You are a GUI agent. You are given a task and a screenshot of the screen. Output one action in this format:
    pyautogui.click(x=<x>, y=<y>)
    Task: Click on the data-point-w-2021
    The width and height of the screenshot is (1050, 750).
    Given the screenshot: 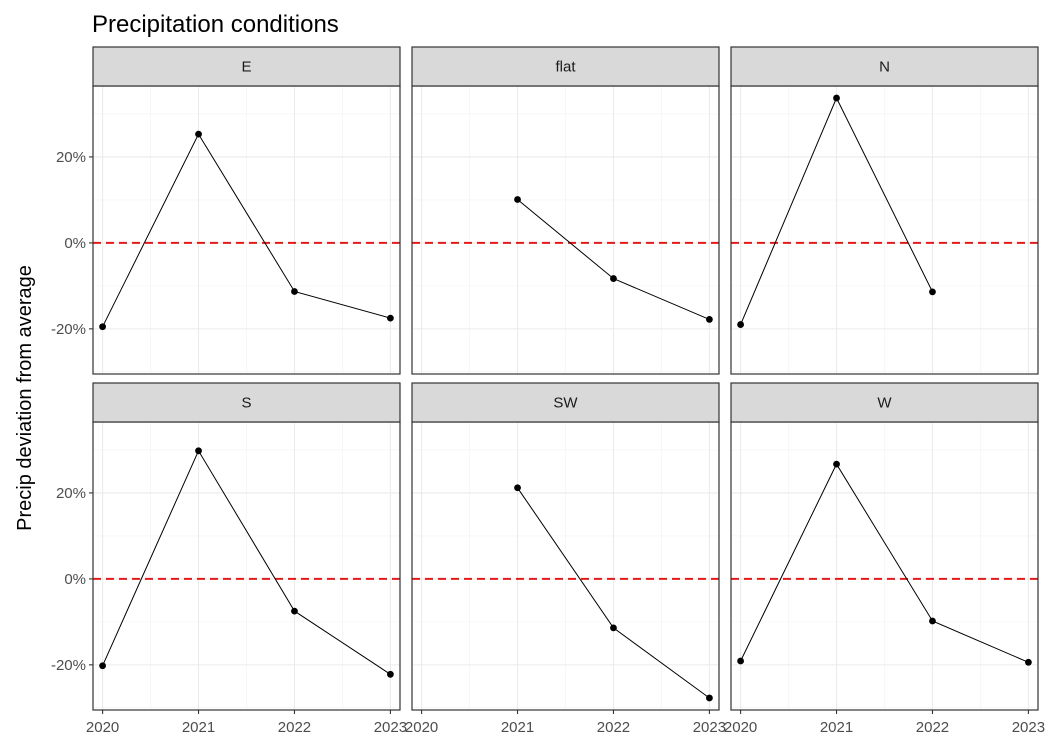 What is the action you would take?
    pyautogui.click(x=836, y=464)
    